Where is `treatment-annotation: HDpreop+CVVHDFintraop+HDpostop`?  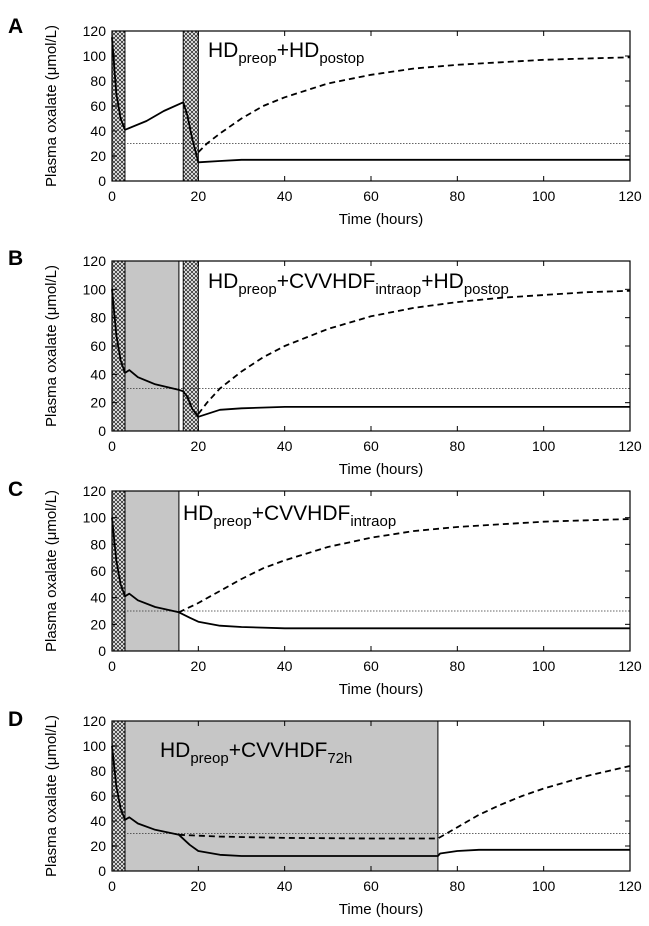
treatment-annotation: HDpreop+CVVHDFintraop+HDpostop is located at coordinates (358, 284).